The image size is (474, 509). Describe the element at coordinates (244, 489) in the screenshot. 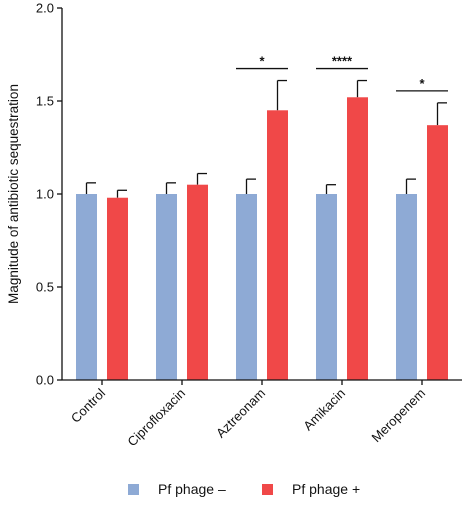

I see `legend: Pf phage – Pf phage +` at that location.